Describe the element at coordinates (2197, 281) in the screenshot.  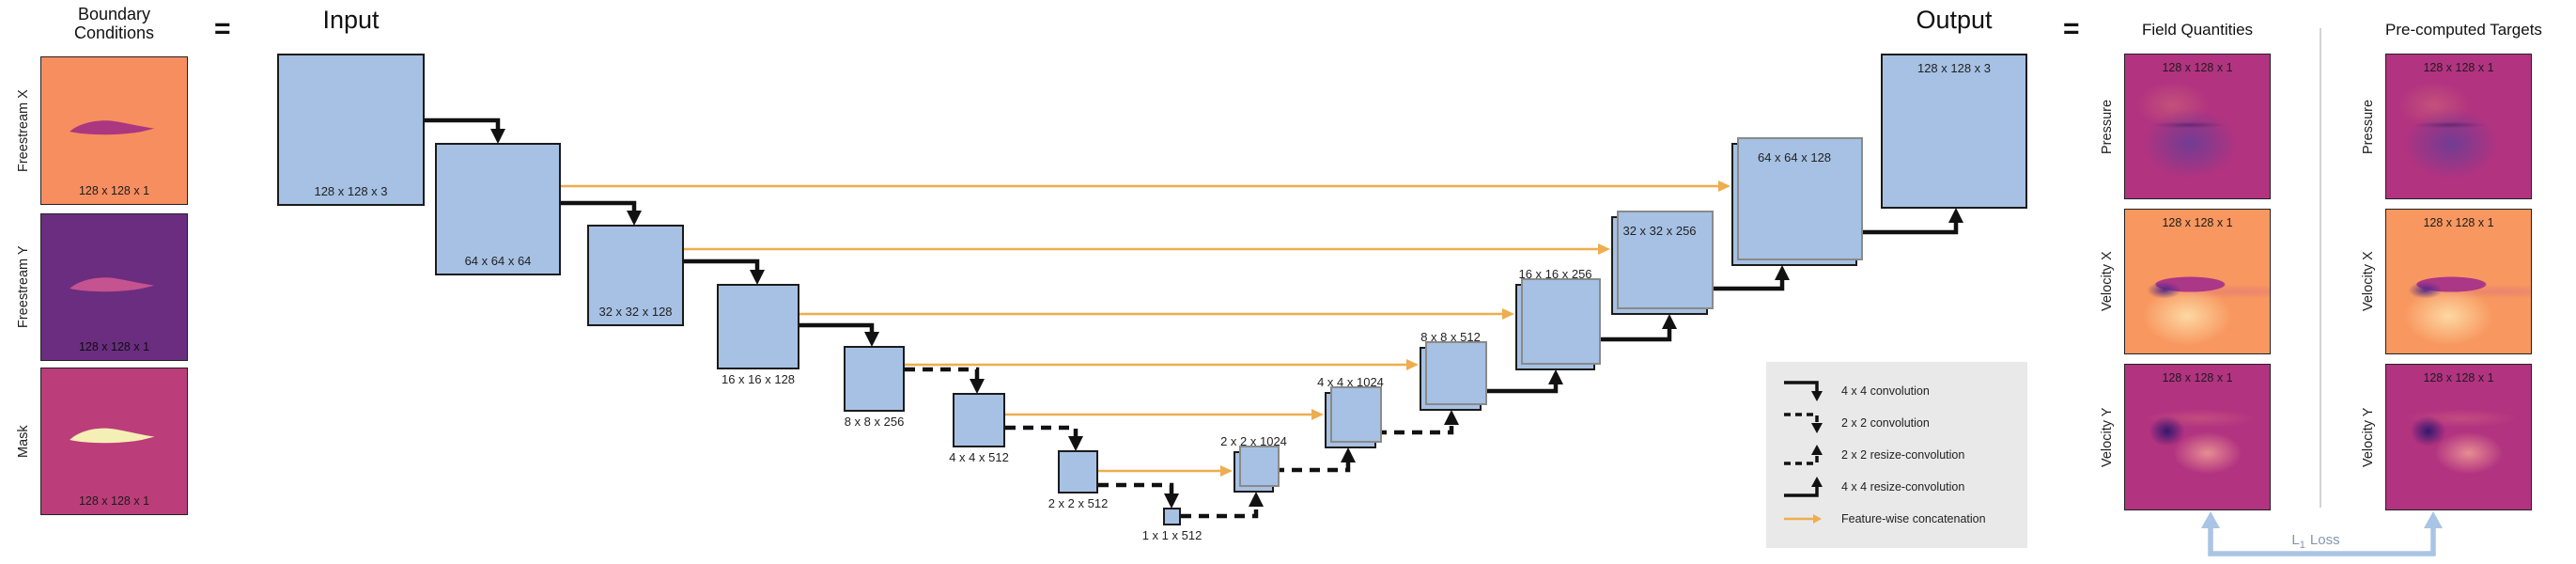
I see `velocity-x-image-prediction: 128 x 128 x 1` at that location.